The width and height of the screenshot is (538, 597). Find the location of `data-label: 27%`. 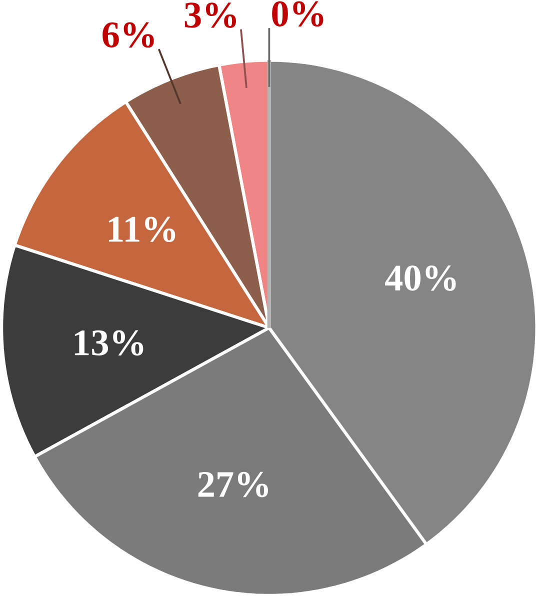

data-label: 27% is located at coordinates (233, 485).